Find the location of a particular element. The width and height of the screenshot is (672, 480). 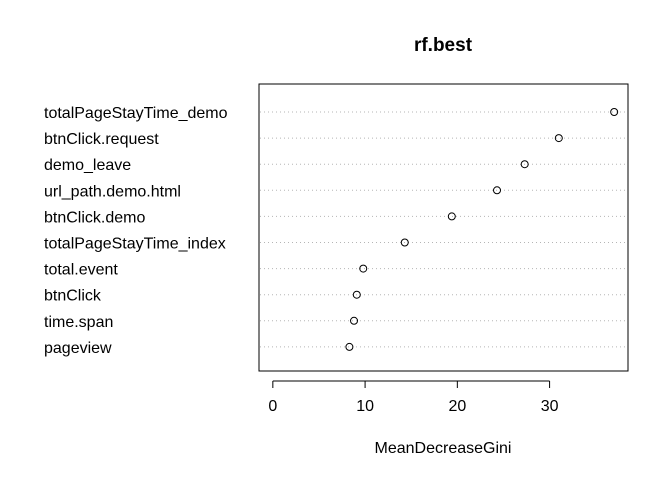

y-category-label: totalPageStayTime_demo is located at coordinates (136, 113).